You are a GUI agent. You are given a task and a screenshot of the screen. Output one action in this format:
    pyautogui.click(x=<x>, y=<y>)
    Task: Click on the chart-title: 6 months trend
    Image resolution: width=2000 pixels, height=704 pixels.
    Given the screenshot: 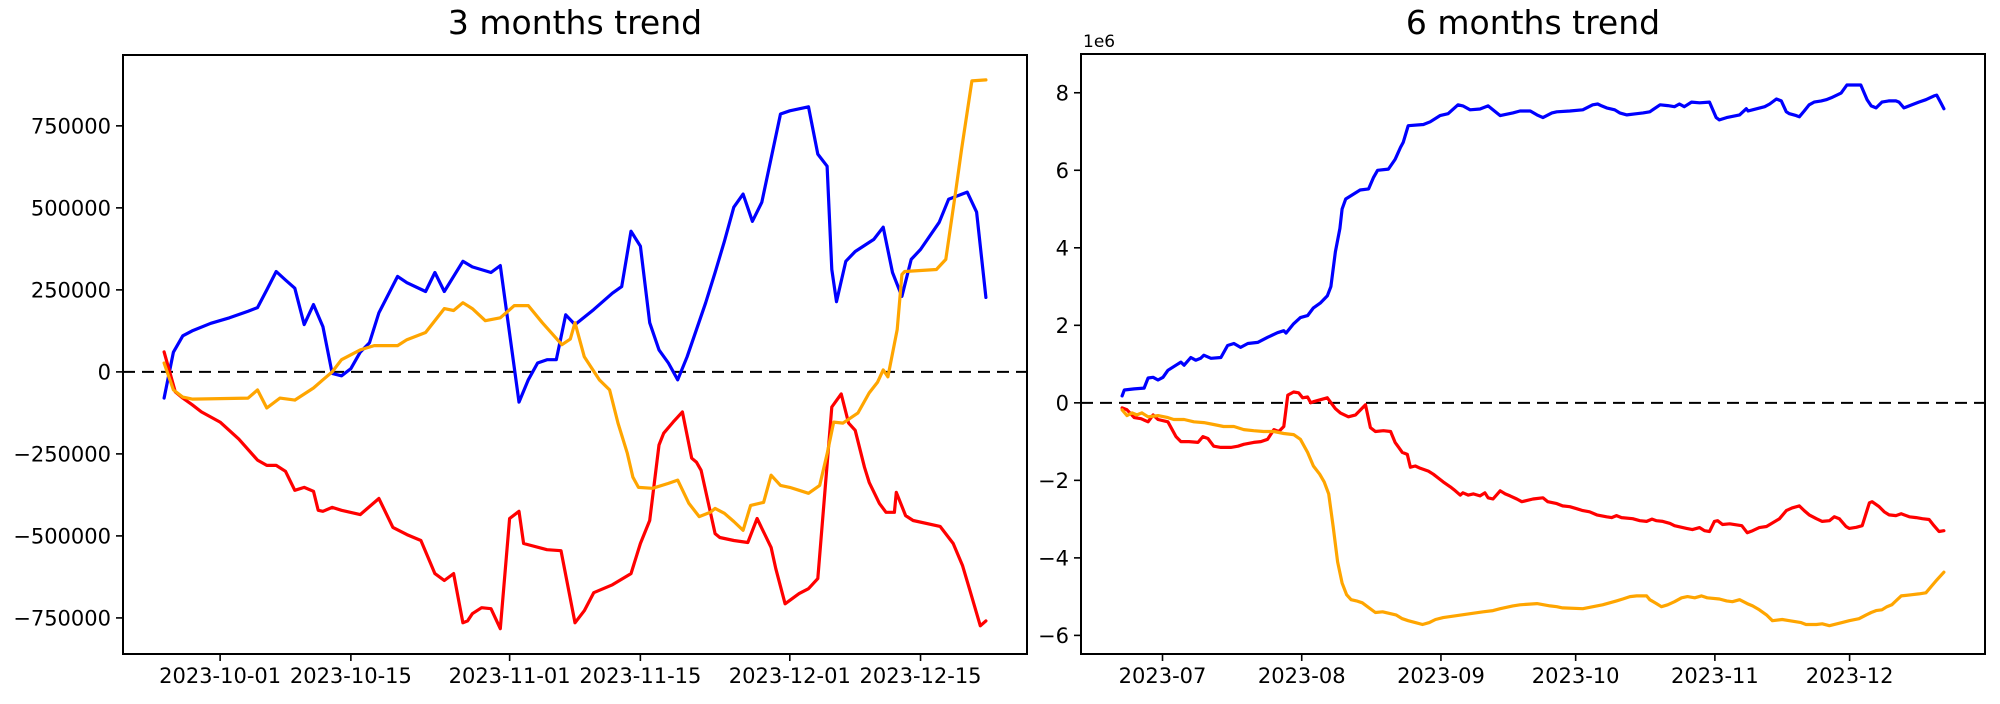 What is the action you would take?
    pyautogui.click(x=1533, y=22)
    